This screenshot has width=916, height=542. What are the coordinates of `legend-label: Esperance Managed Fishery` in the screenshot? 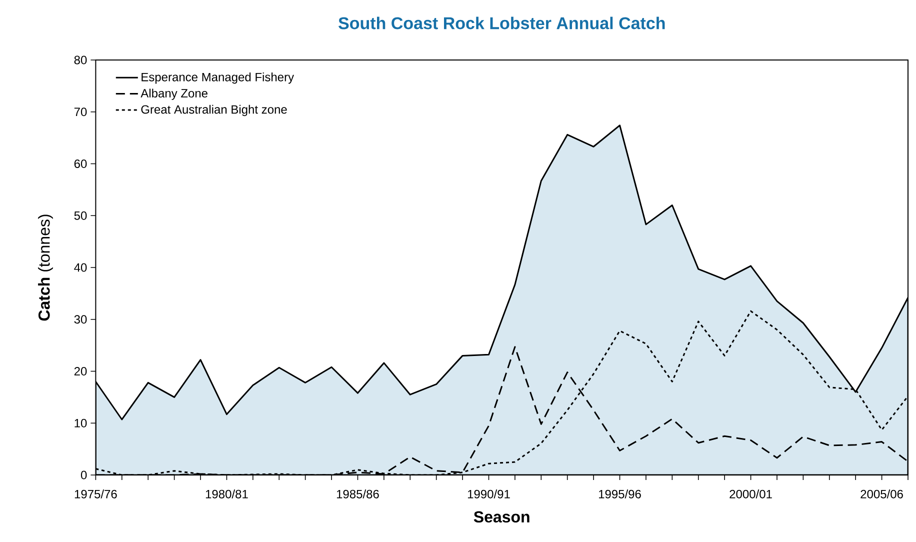 It's located at (218, 78).